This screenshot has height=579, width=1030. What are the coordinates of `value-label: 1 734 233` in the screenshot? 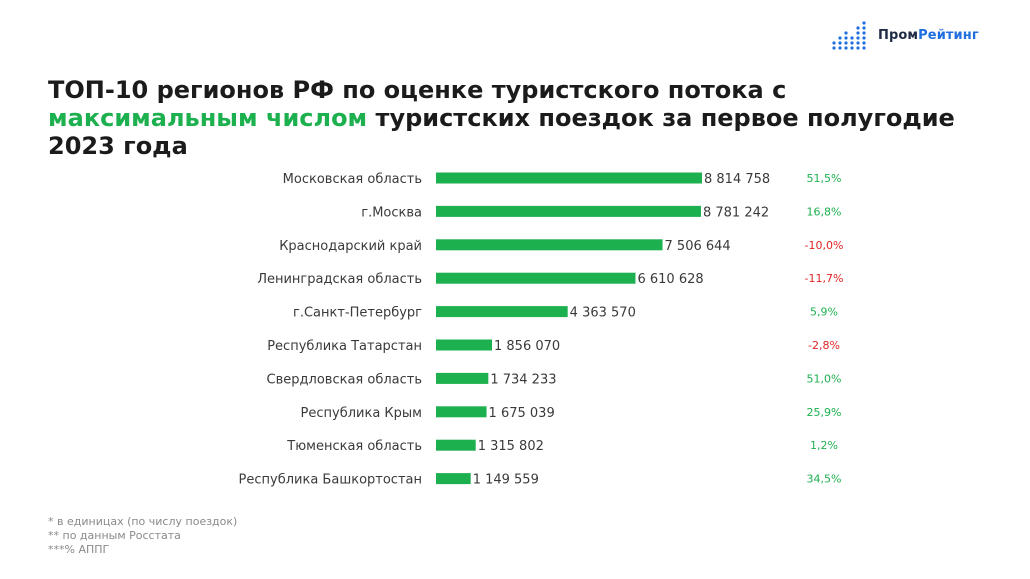 It's located at (523, 379).